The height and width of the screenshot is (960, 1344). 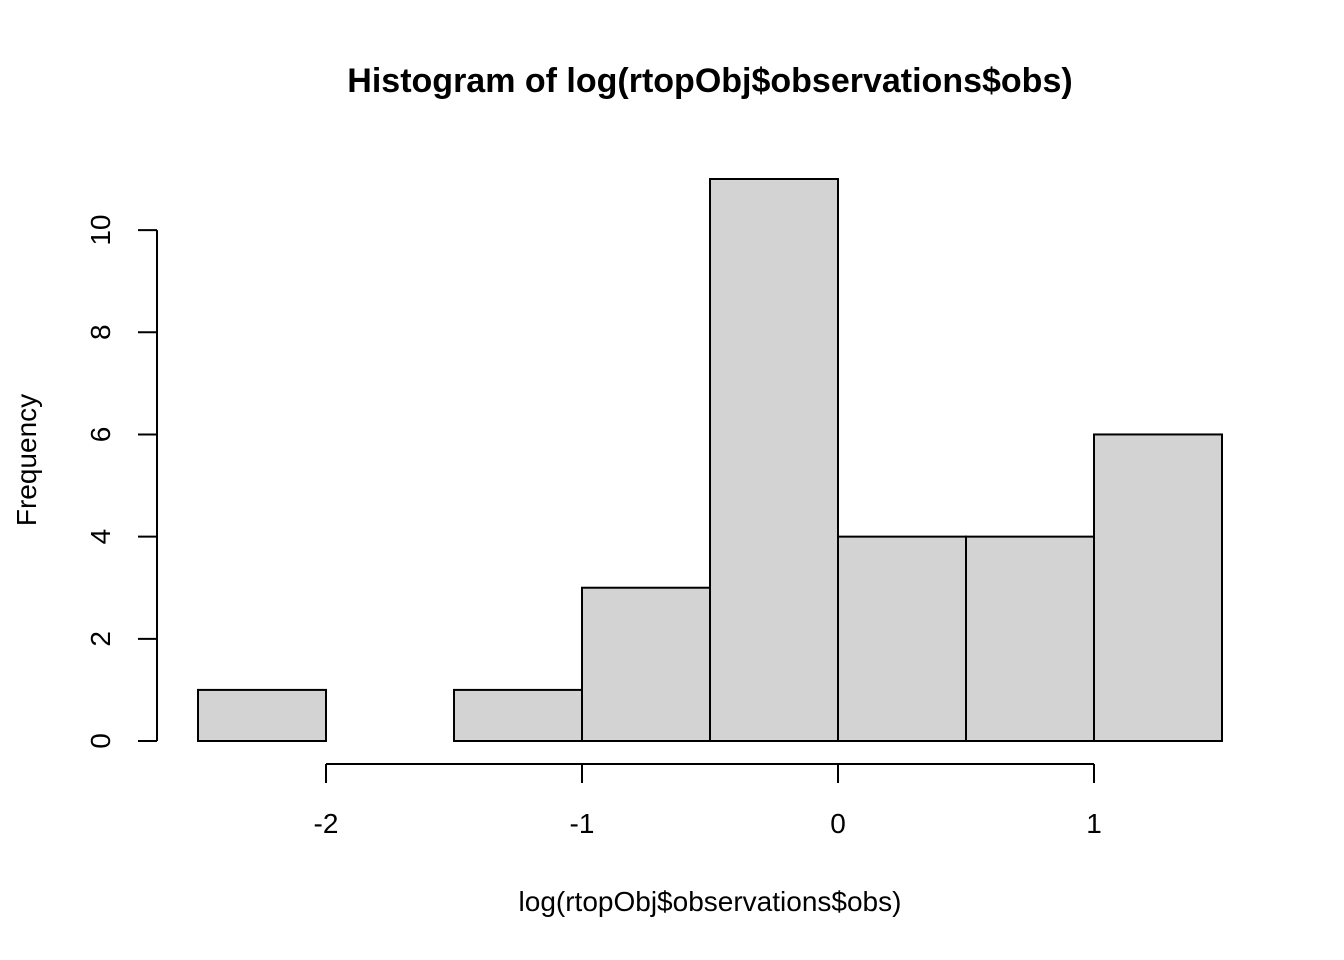 I want to click on y-axis-label: Frequency, so click(x=26, y=460).